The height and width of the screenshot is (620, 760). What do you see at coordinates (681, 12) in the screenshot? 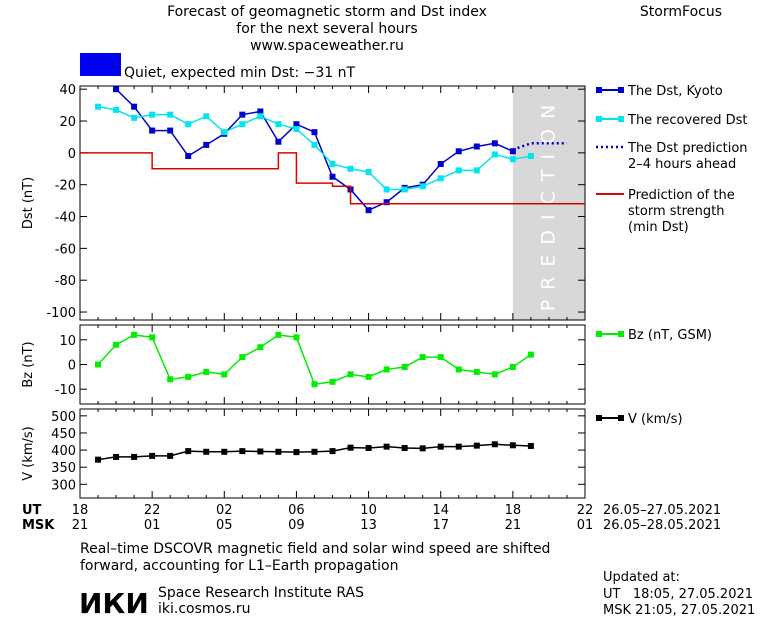
I see `brand-label: StormFocus` at bounding box center [681, 12].